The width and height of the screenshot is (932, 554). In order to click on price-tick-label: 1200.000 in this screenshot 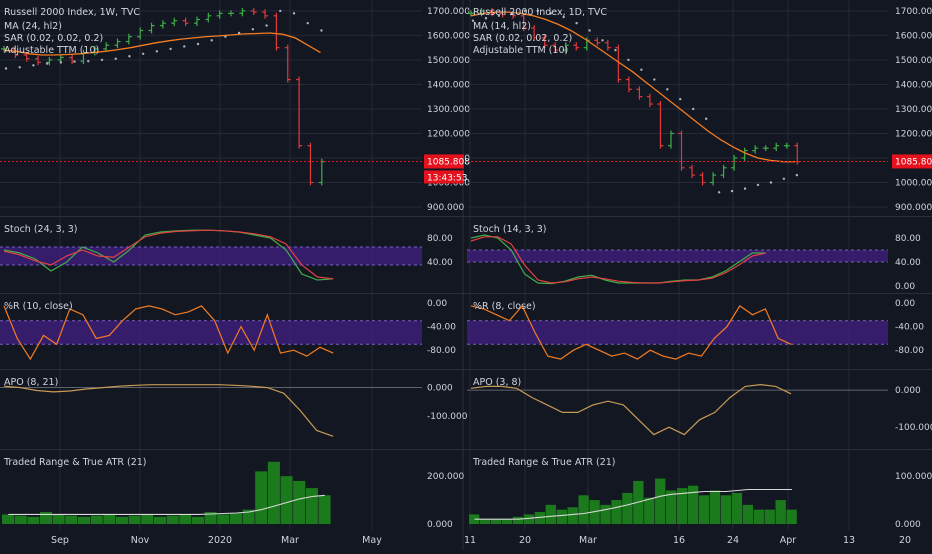, I will do `click(448, 134)`.